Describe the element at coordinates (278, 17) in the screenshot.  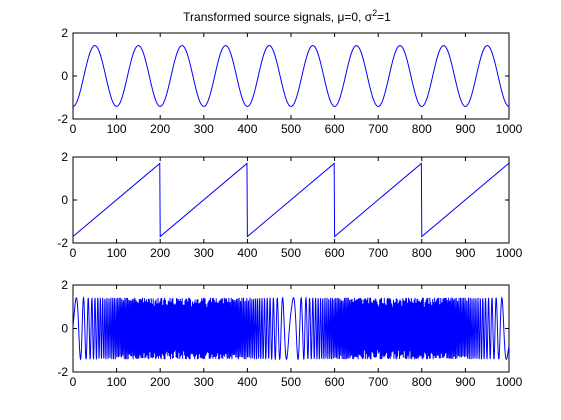
I see `title-prefix: Transformed source signals, μ=0, σ` at that location.